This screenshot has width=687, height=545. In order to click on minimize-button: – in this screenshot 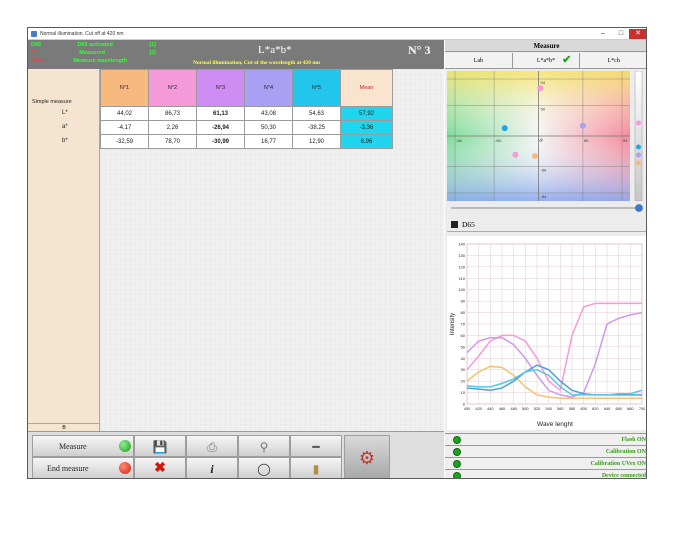, I will do `click(603, 33)`.